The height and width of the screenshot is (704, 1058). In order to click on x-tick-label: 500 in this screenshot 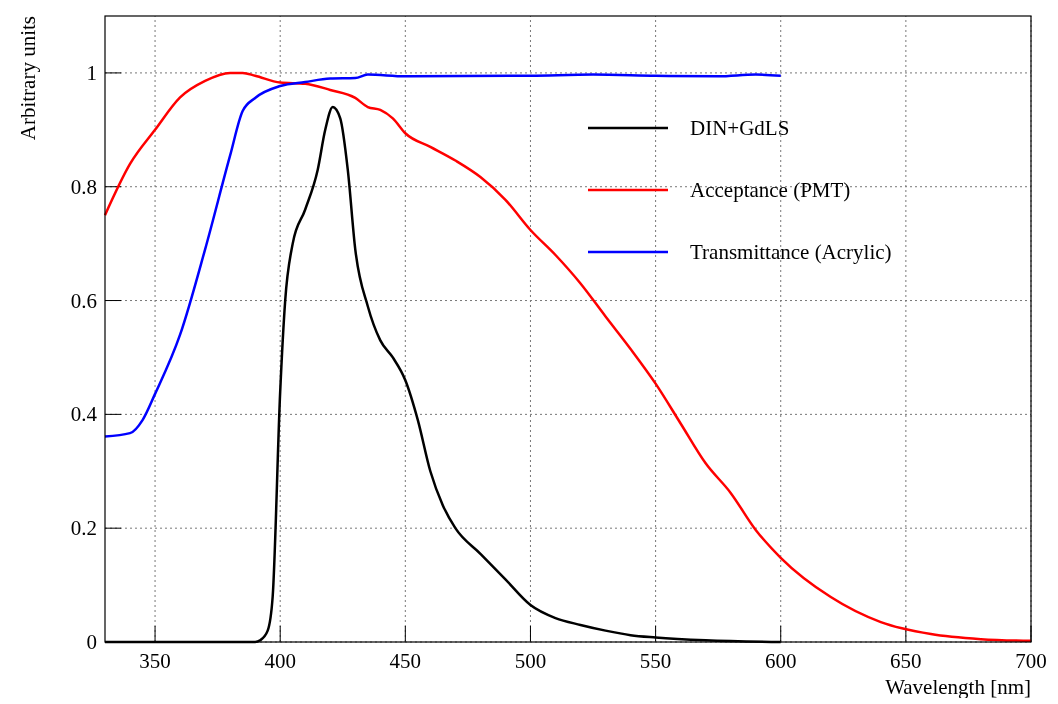, I will do `click(530, 661)`.